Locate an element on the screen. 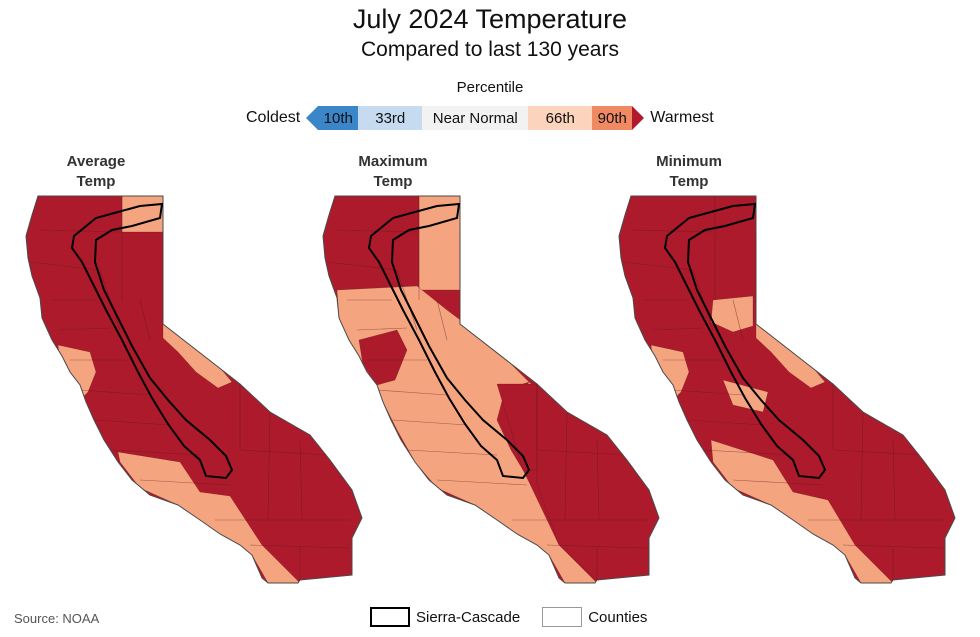  legend-left-label: Coldest is located at coordinates (273, 117).